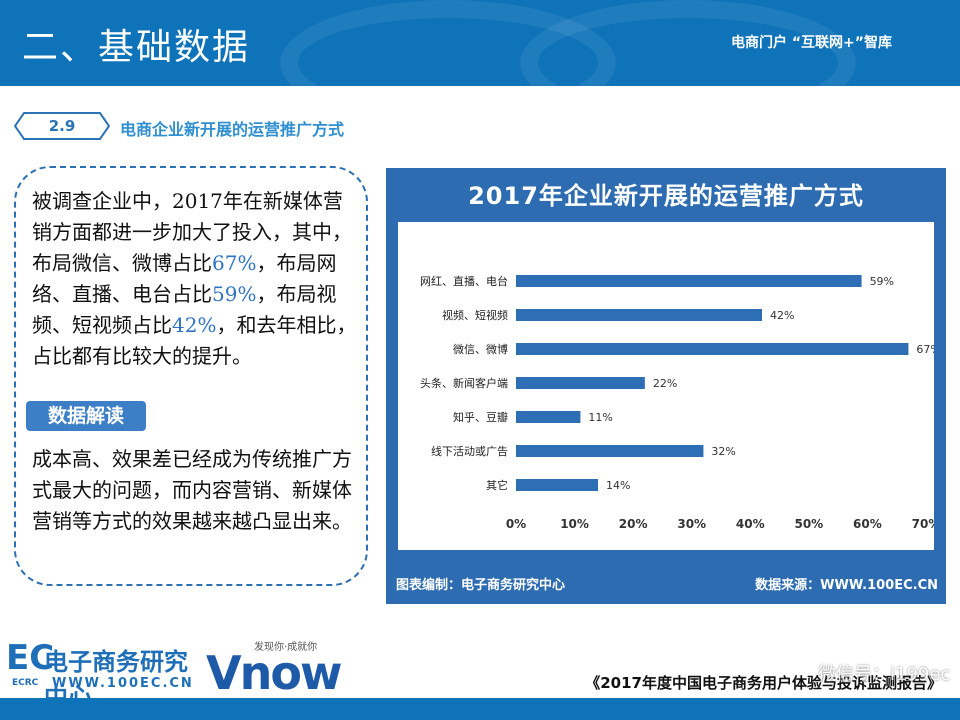 This screenshot has height=720, width=960. I want to click on x-tick-label: 70%, so click(923, 524).